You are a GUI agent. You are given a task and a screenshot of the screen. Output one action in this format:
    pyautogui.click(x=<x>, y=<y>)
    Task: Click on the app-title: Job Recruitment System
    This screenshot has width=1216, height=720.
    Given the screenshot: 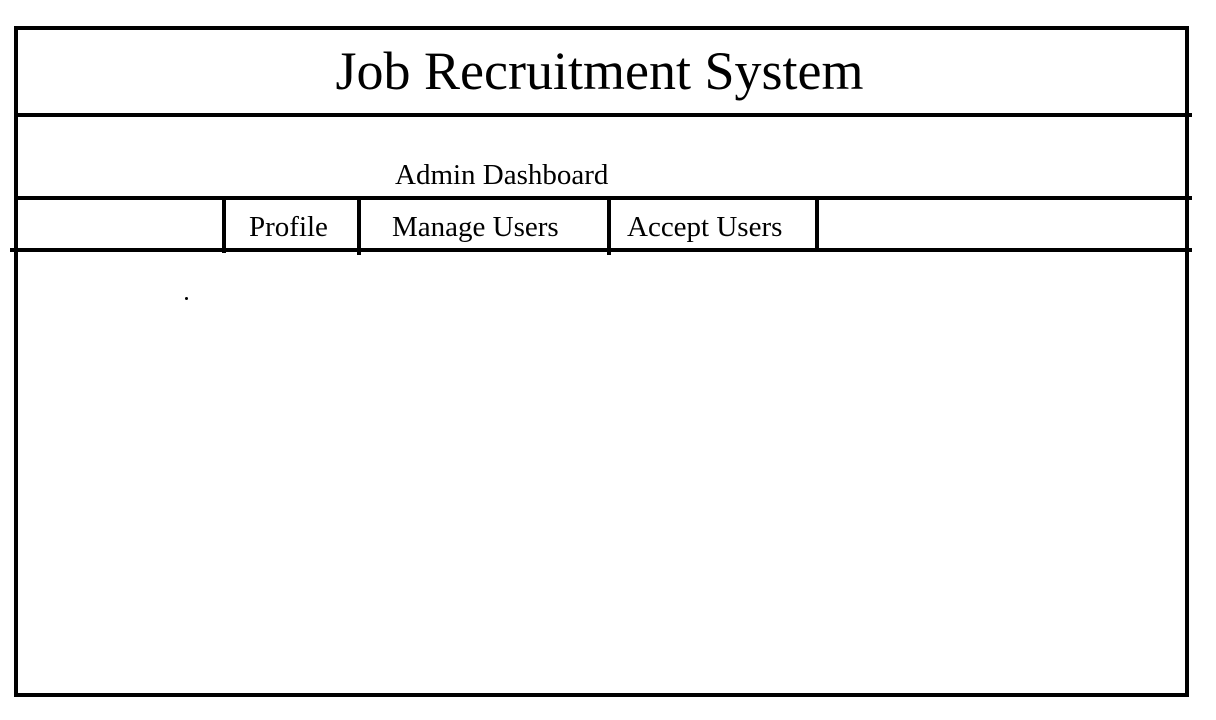 What is the action you would take?
    pyautogui.click(x=599, y=71)
    